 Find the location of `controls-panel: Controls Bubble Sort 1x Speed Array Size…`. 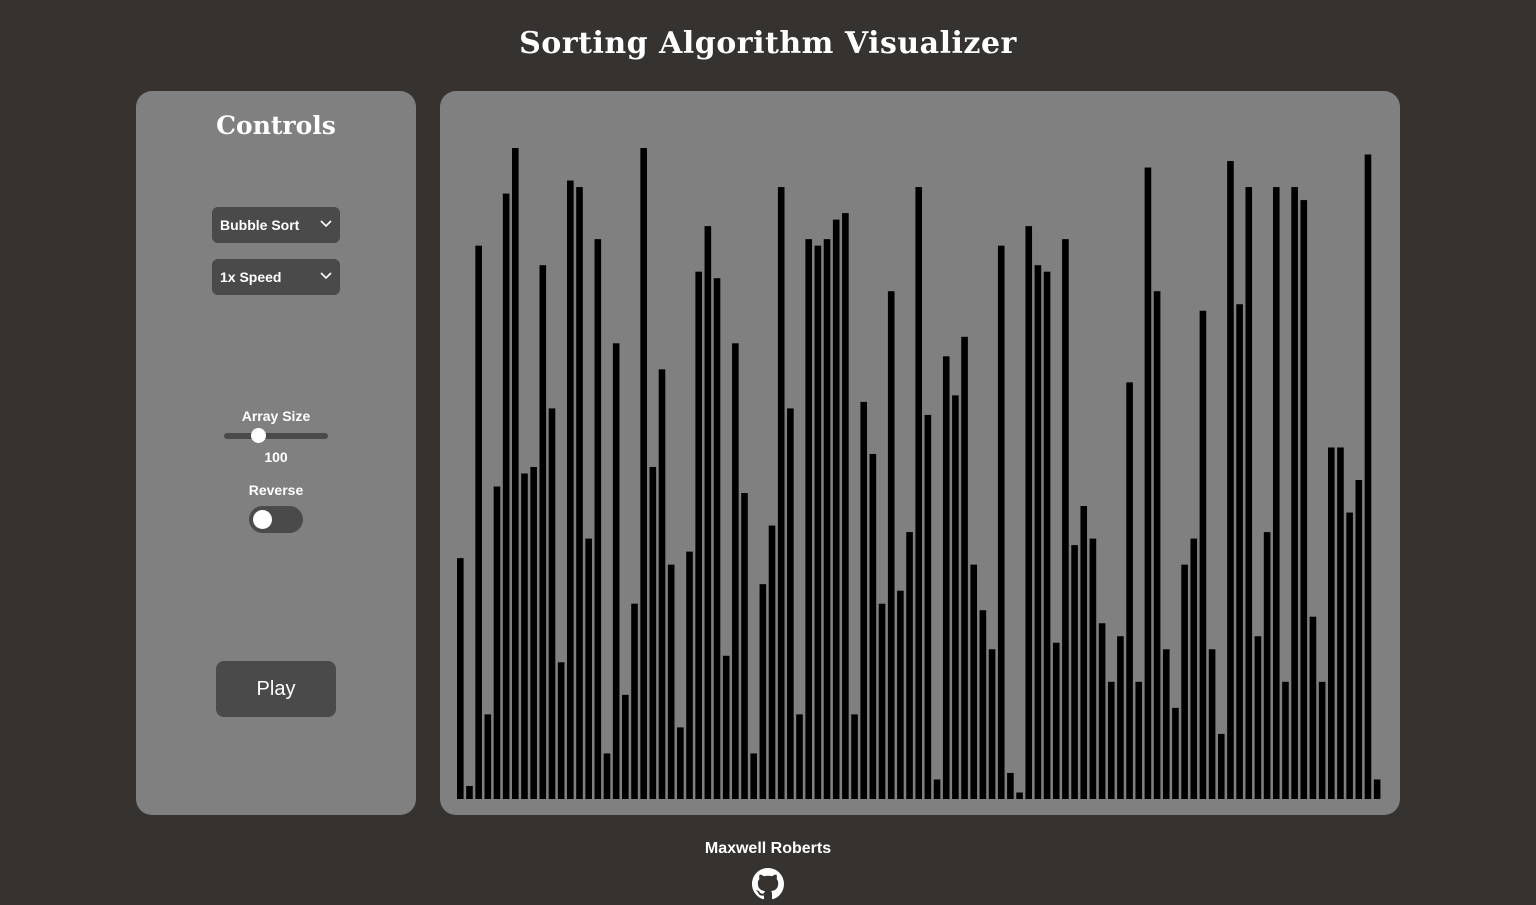

controls-panel: Controls Bubble Sort 1x Speed Array Size… is located at coordinates (276, 453).